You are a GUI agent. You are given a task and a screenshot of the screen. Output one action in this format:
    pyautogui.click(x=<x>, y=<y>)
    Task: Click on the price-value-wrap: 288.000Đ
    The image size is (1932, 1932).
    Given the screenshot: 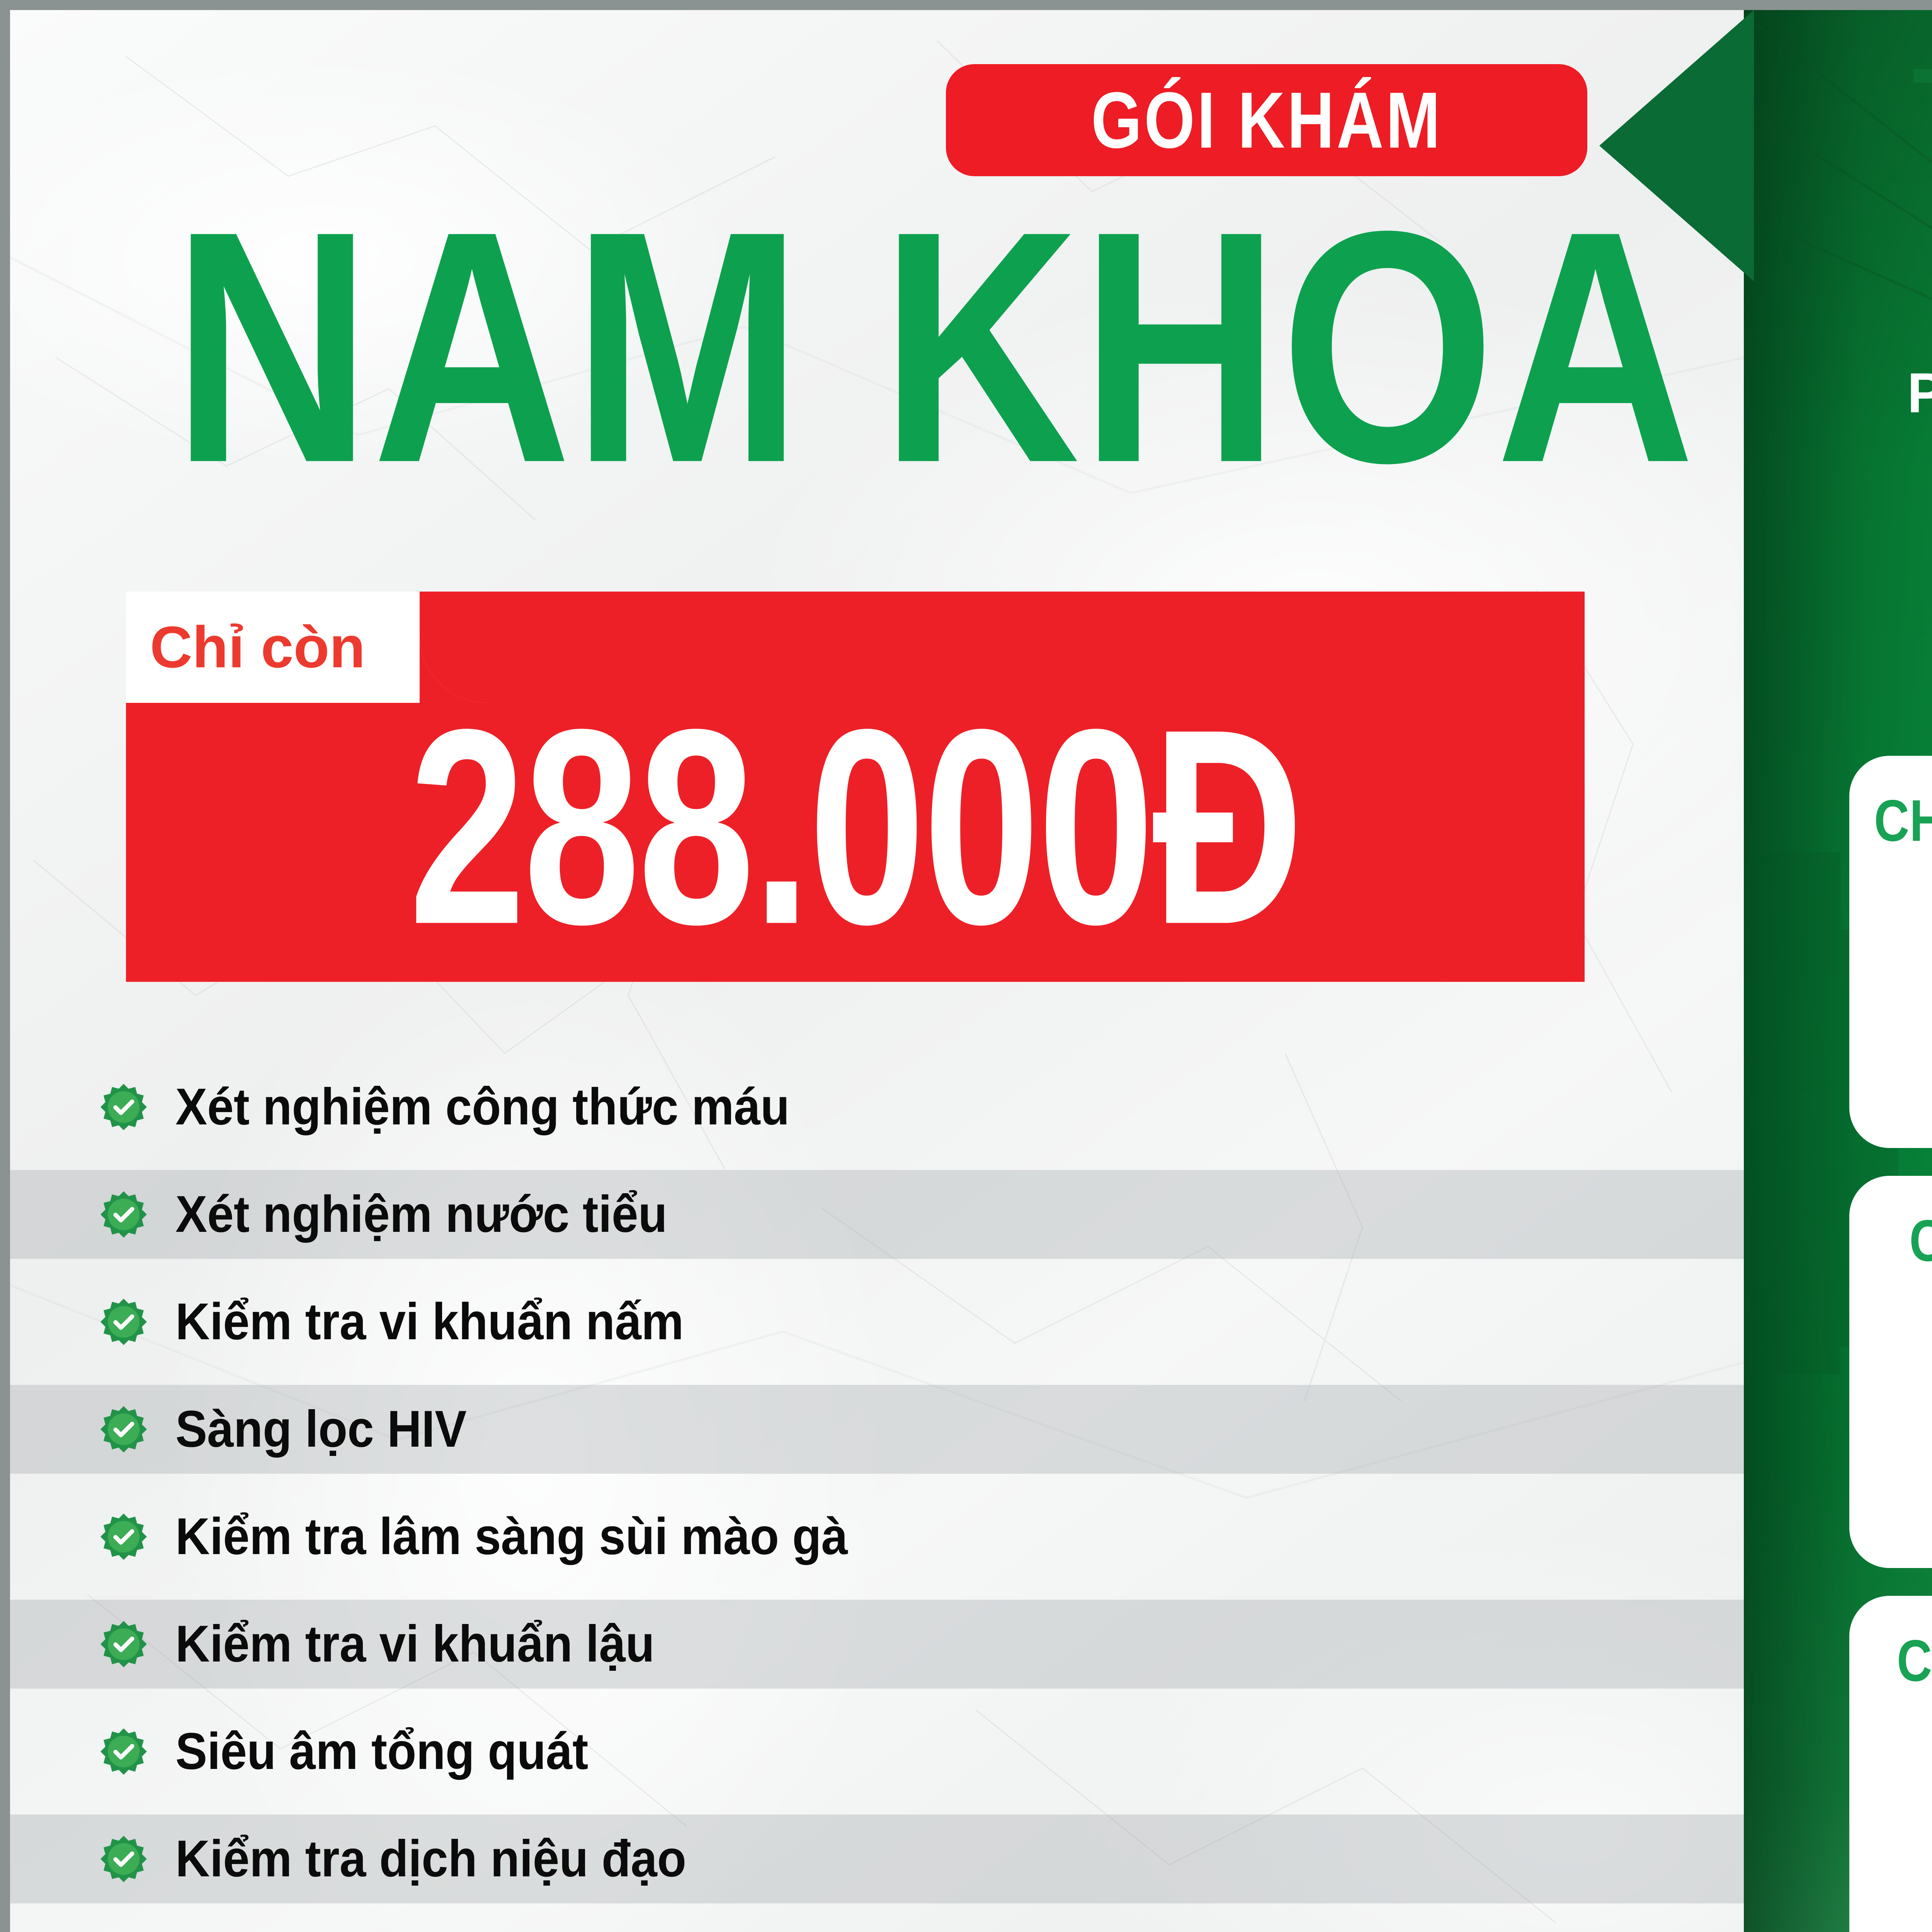 What is the action you would take?
    pyautogui.click(x=856, y=827)
    